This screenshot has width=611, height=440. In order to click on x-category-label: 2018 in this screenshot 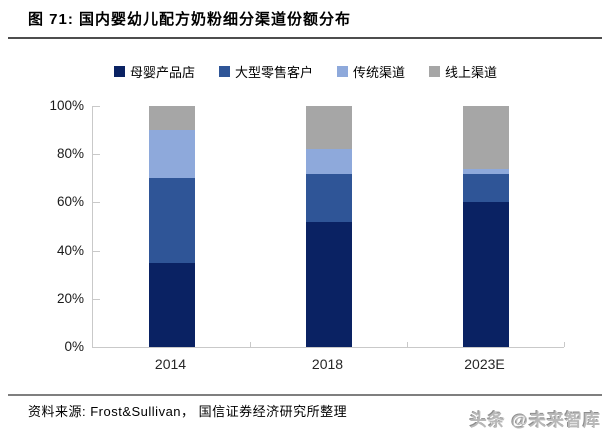, I will do `click(327, 364)`.